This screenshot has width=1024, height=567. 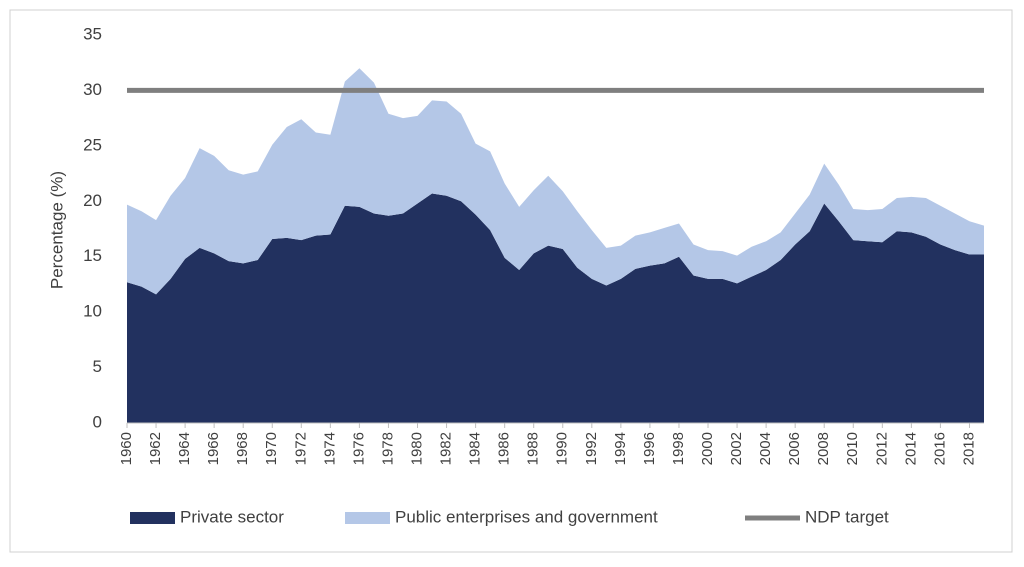 I want to click on x-tick-label: 2010, so click(x=852, y=448).